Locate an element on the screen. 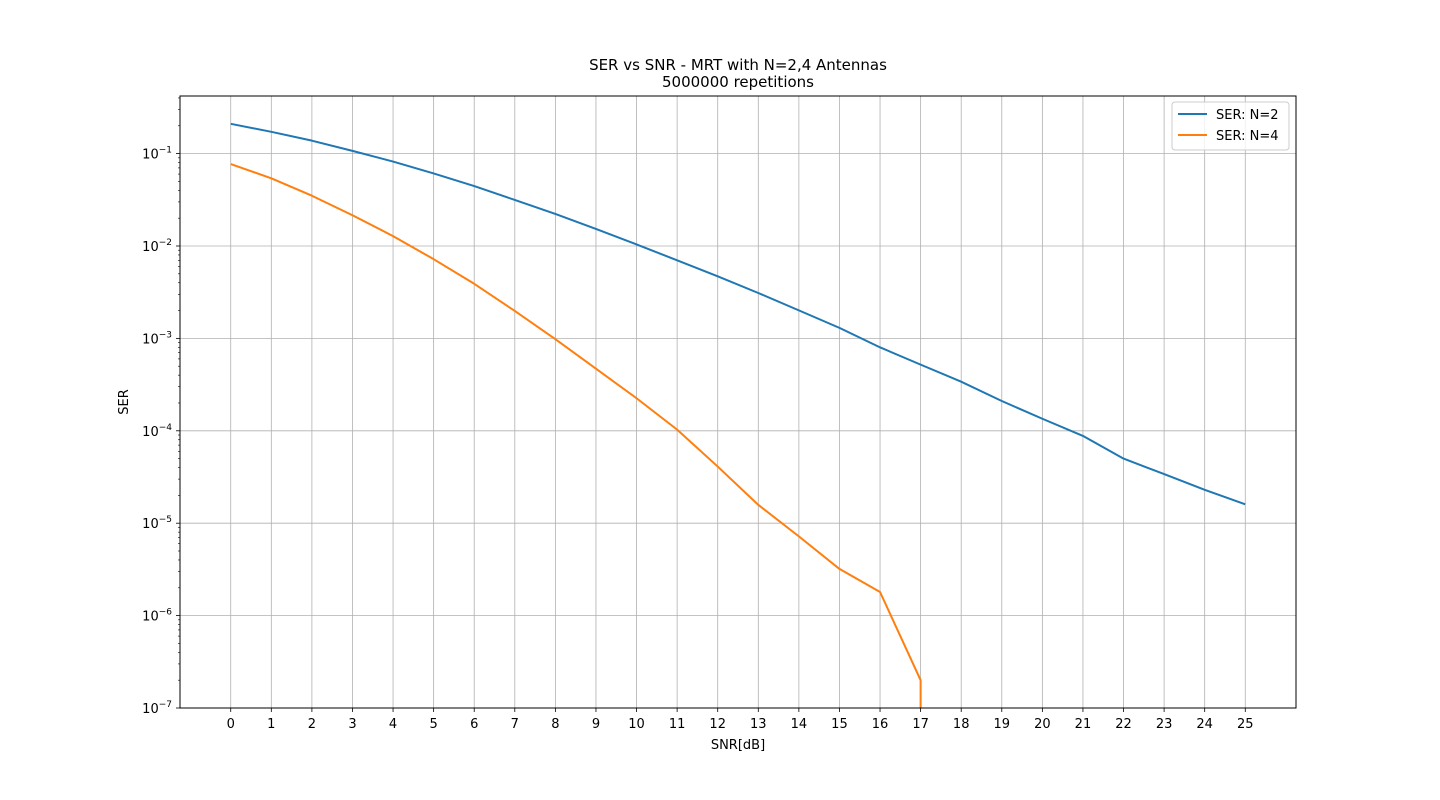 This screenshot has height=800, width=1440. x-tick-label: 25 is located at coordinates (1245, 724).